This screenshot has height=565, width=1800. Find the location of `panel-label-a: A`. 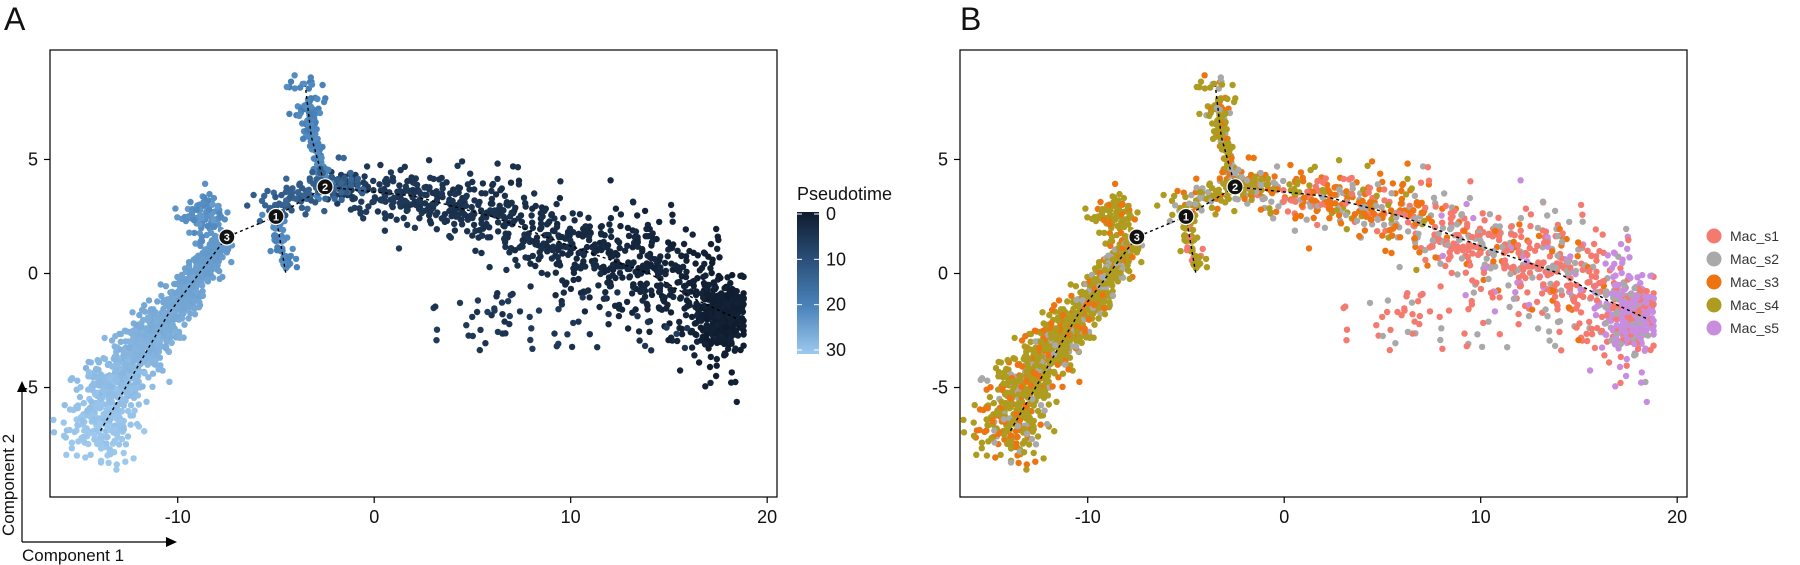

panel-label-a: A is located at coordinates (15, 19).